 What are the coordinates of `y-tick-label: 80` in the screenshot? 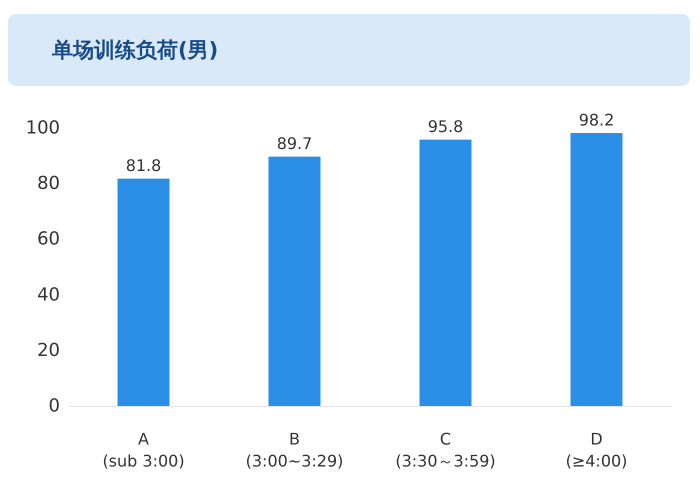 It's located at (48, 183).